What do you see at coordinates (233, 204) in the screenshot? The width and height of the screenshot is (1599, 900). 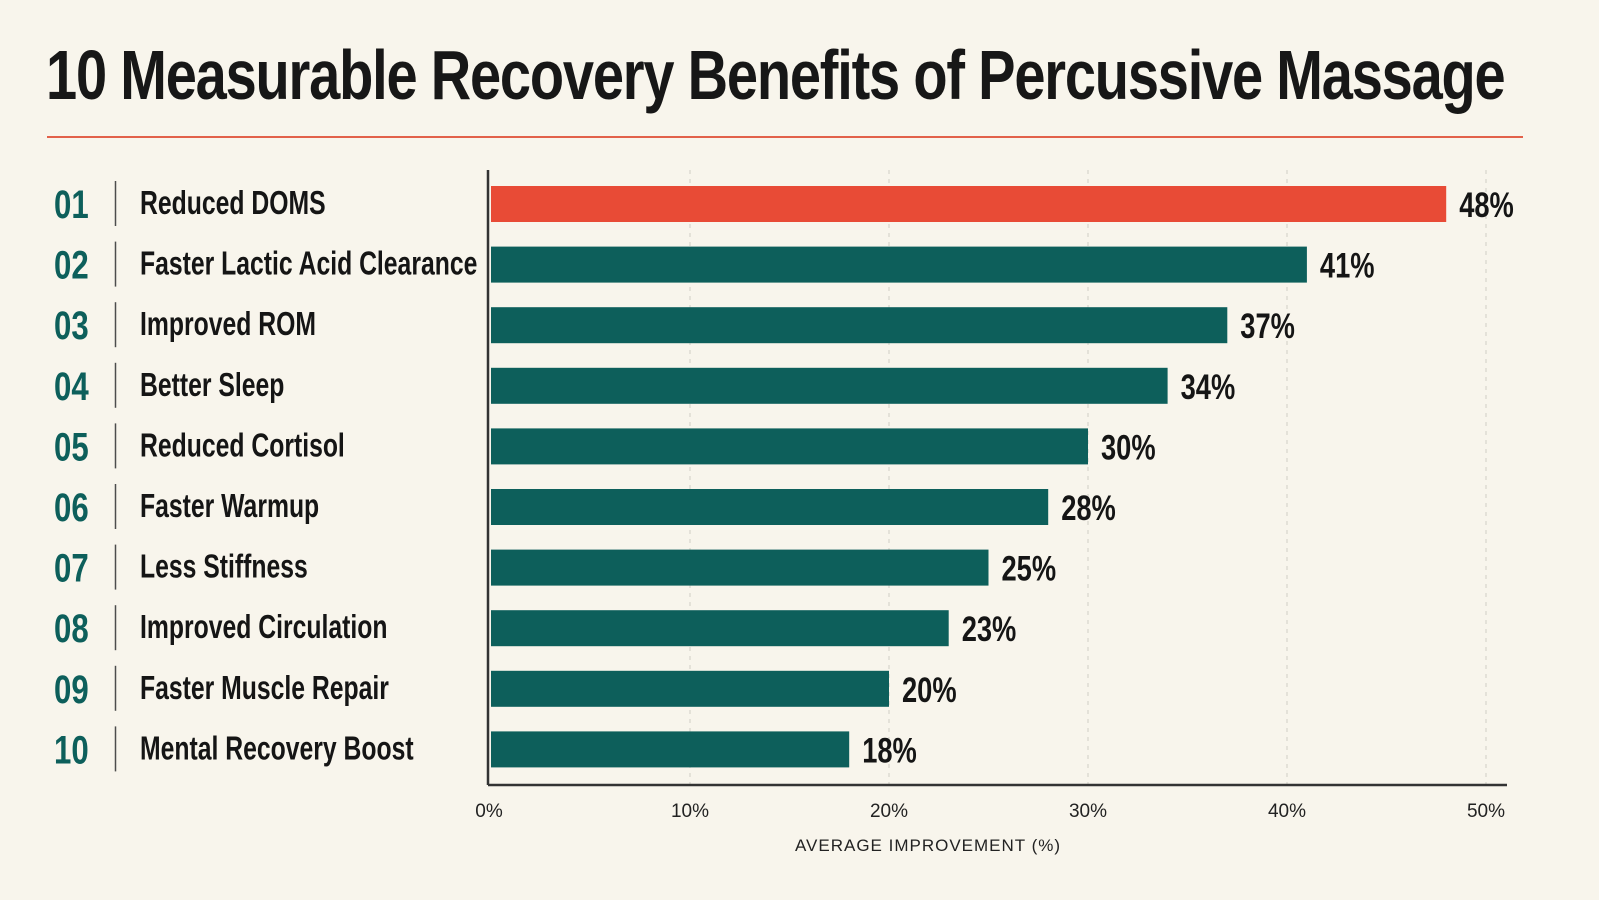 I see `category-label-1: Reduced DOMS` at bounding box center [233, 204].